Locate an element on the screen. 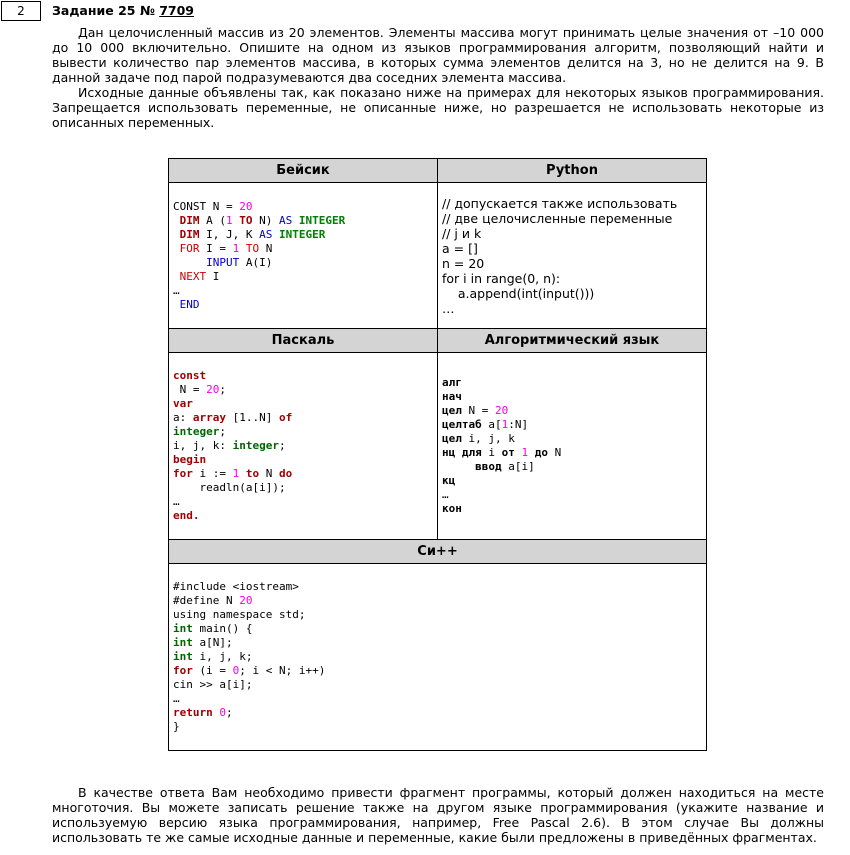 The width and height of the screenshot is (850, 855). task-number-box: 2 is located at coordinates (21, 11).